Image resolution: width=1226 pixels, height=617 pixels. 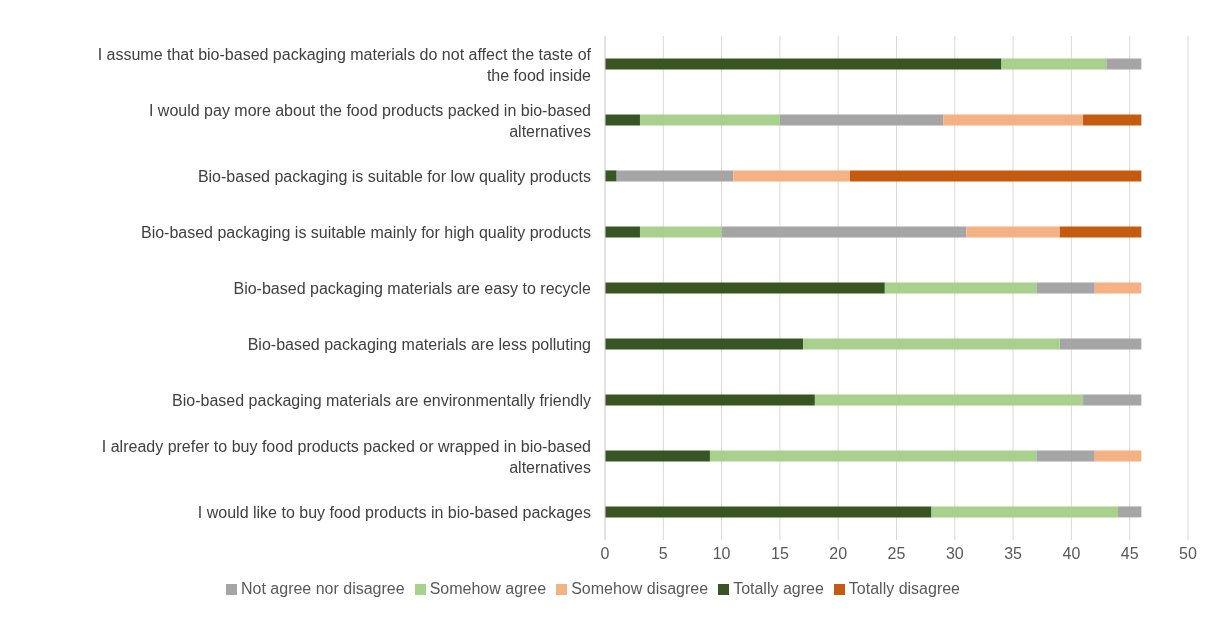 I want to click on x-tick-label: 35, so click(x=1013, y=554).